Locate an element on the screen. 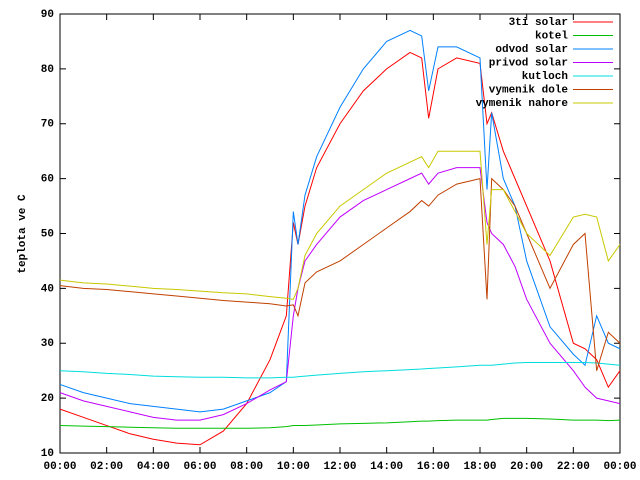  x-tick-label: 16:00 is located at coordinates (433, 467).